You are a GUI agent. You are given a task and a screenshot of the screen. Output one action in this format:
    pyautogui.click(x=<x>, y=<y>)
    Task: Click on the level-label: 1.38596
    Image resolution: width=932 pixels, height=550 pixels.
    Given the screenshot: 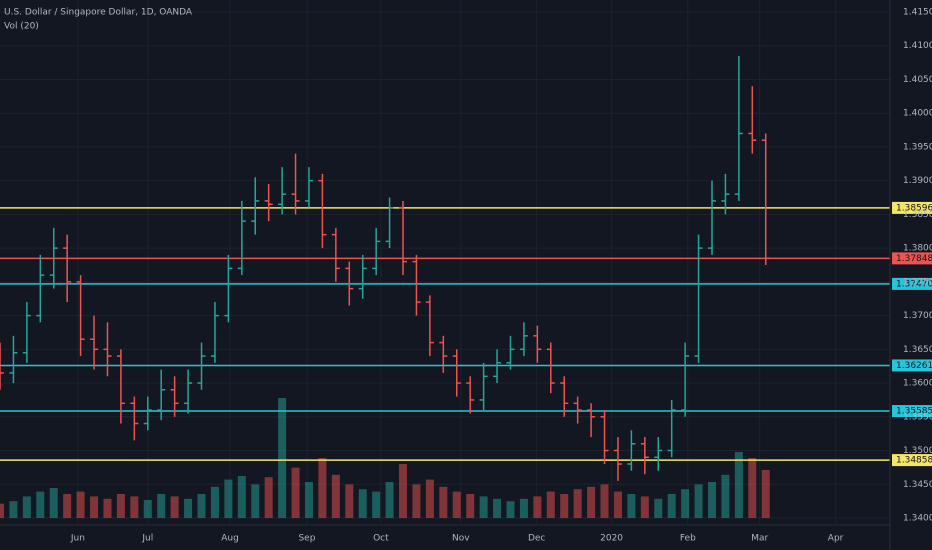 What is the action you would take?
    pyautogui.click(x=914, y=208)
    